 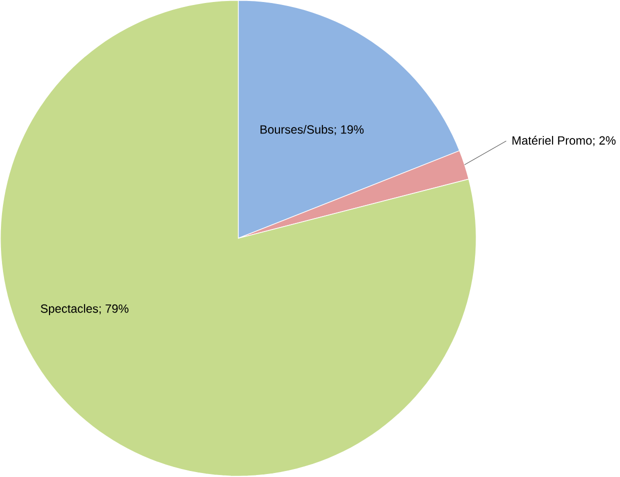 I want to click on slice-label: Bourses/Subs; 19%, so click(x=312, y=130).